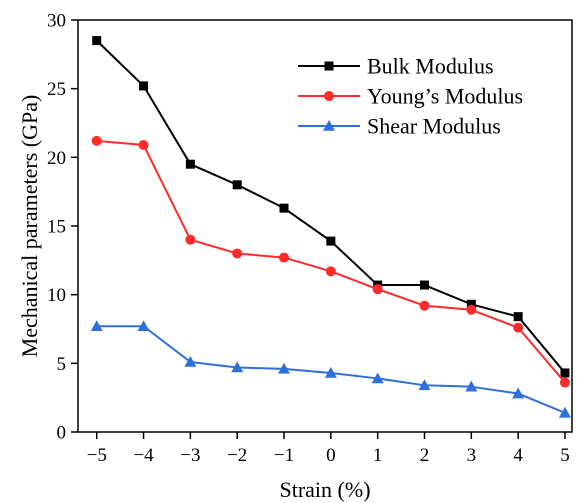  Describe the element at coordinates (472, 455) in the screenshot. I see `x-tick-label: 3` at that location.